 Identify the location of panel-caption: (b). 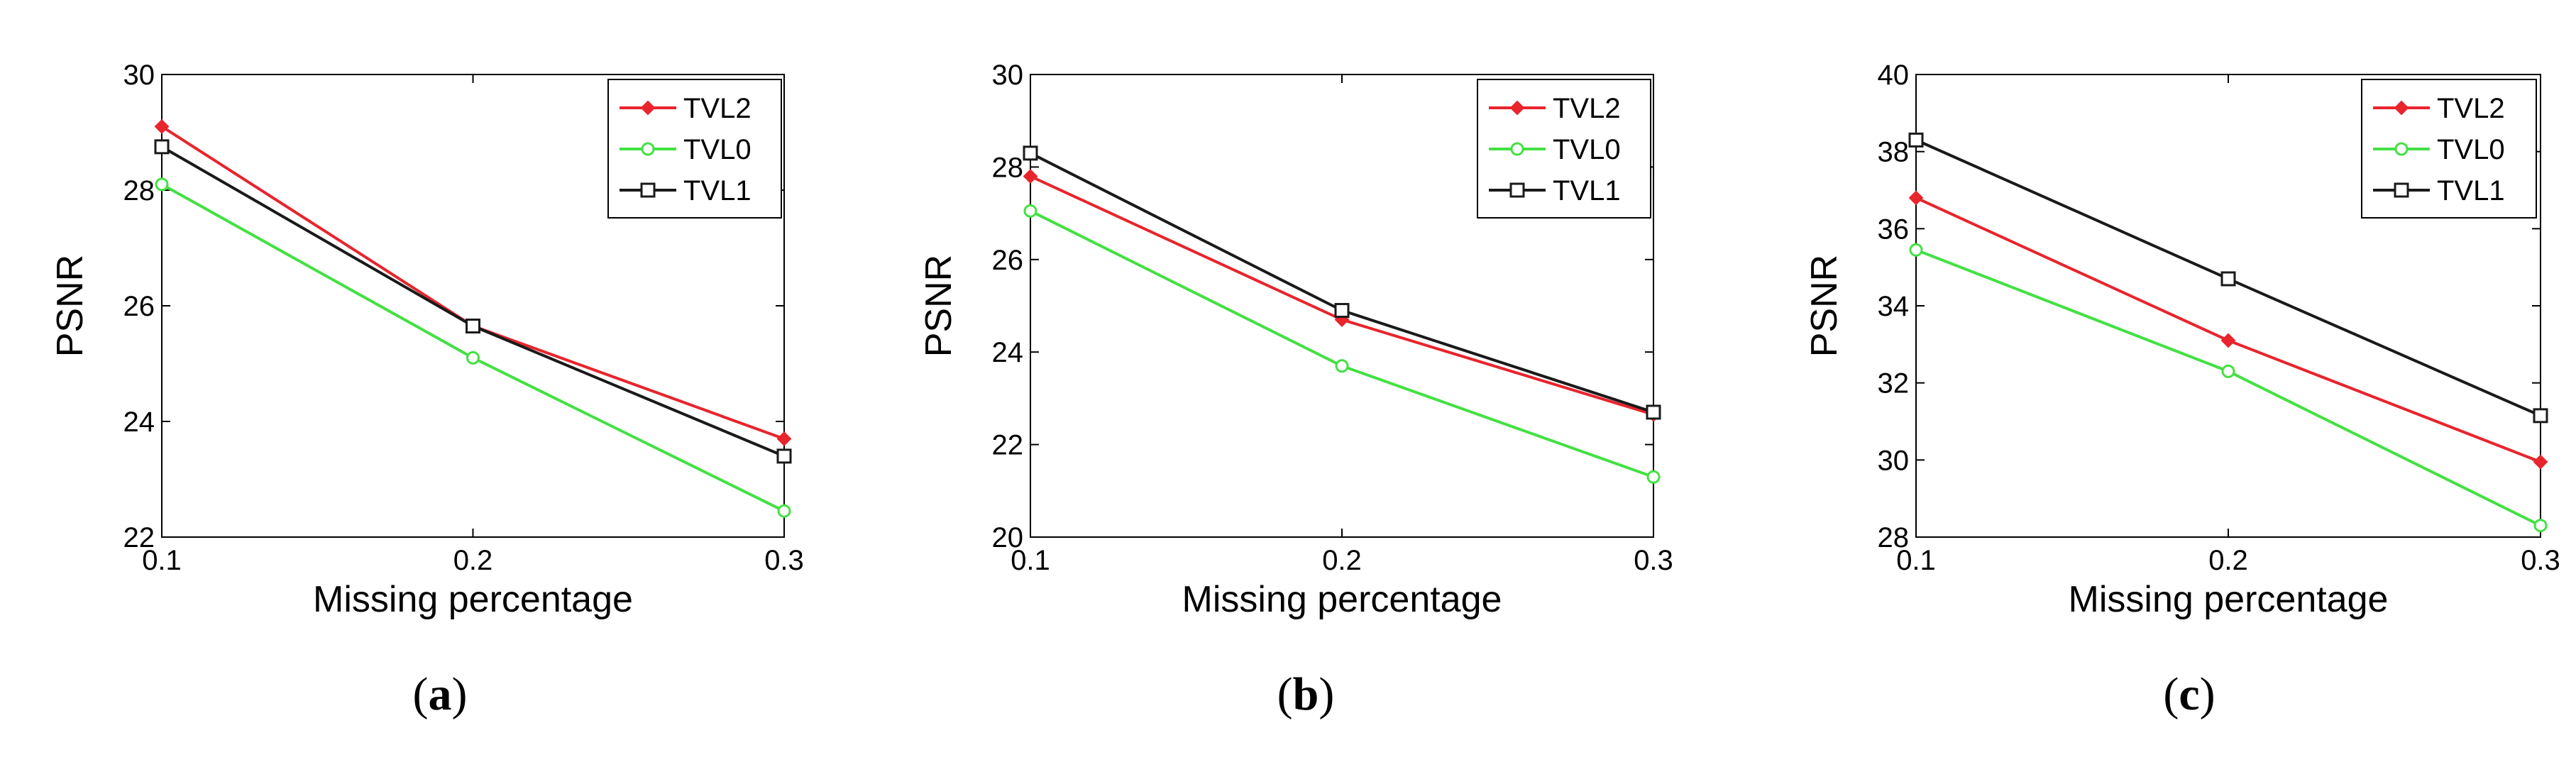
(1306, 694).